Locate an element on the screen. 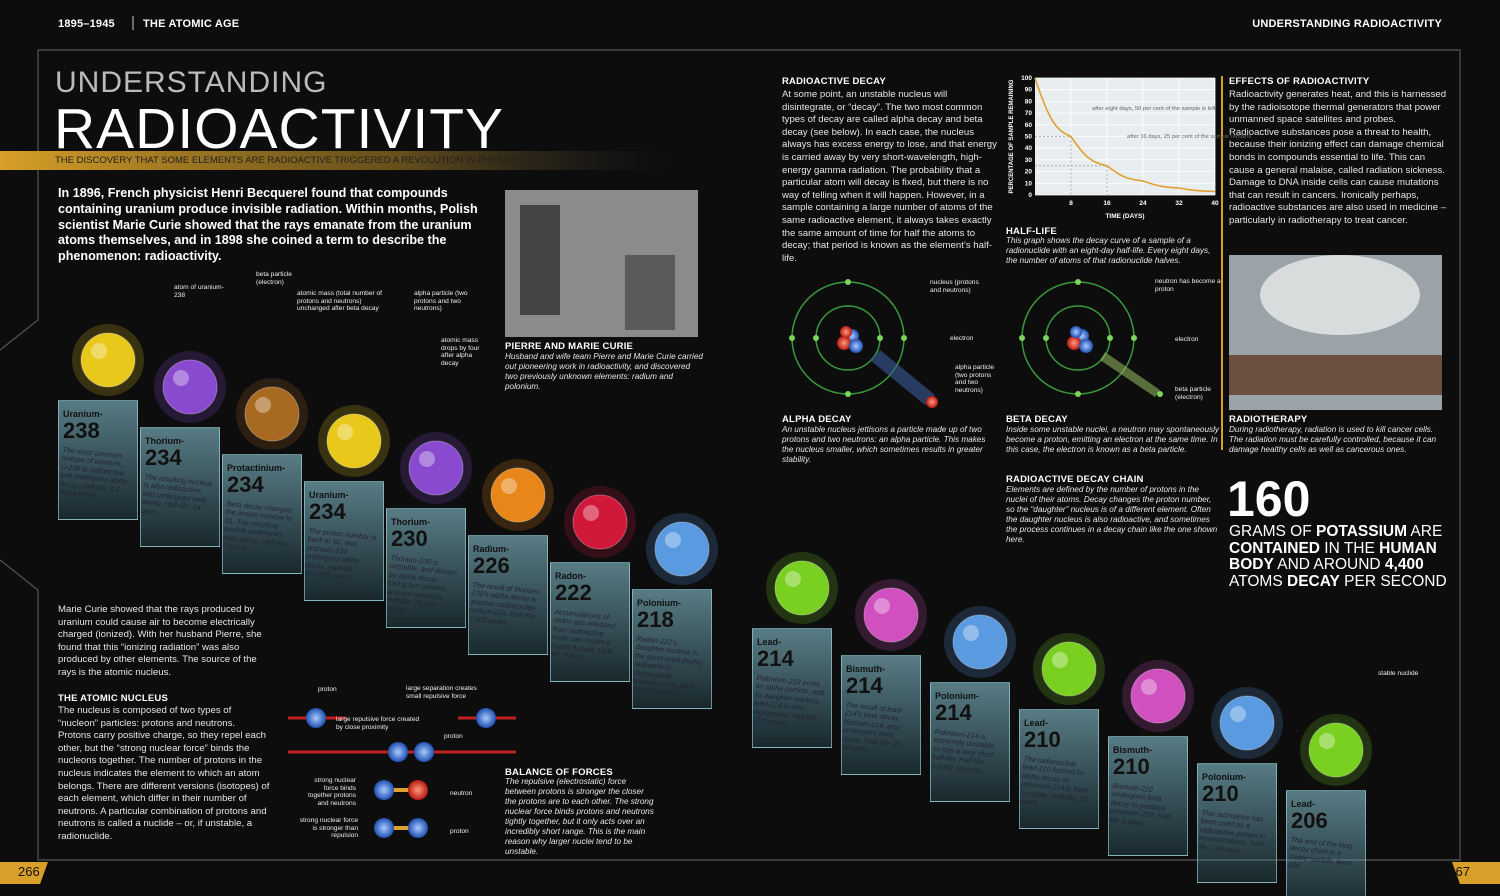 The image size is (1500, 896). nuclide-name: Thorium- is located at coordinates (164, 441).